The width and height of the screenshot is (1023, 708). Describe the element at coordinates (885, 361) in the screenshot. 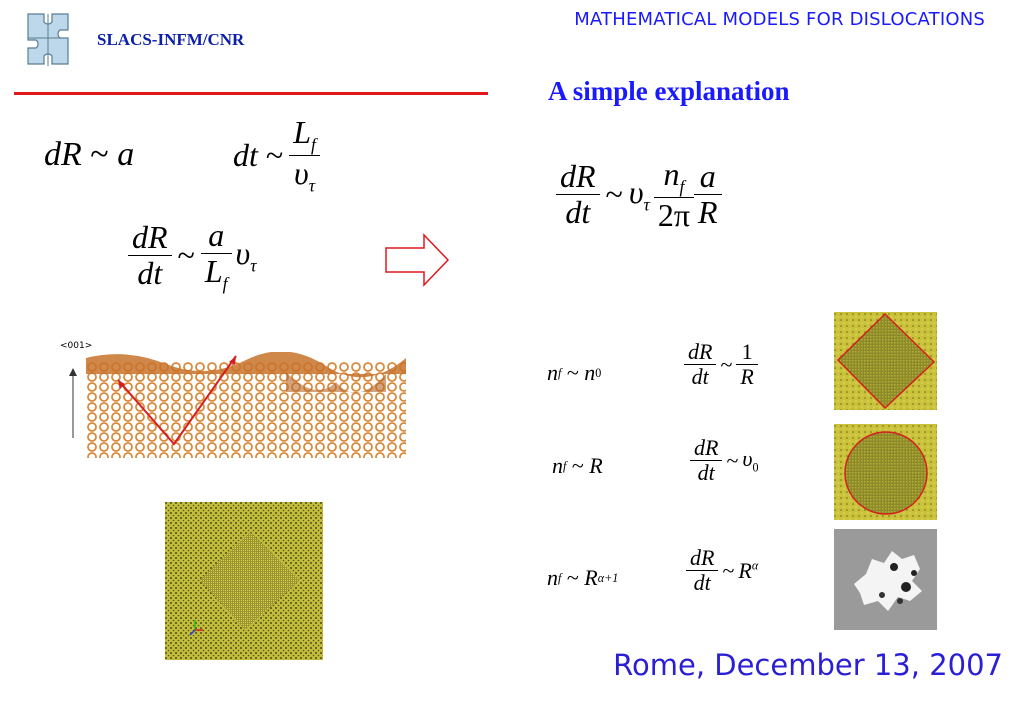

I see `square-loop-image` at that location.